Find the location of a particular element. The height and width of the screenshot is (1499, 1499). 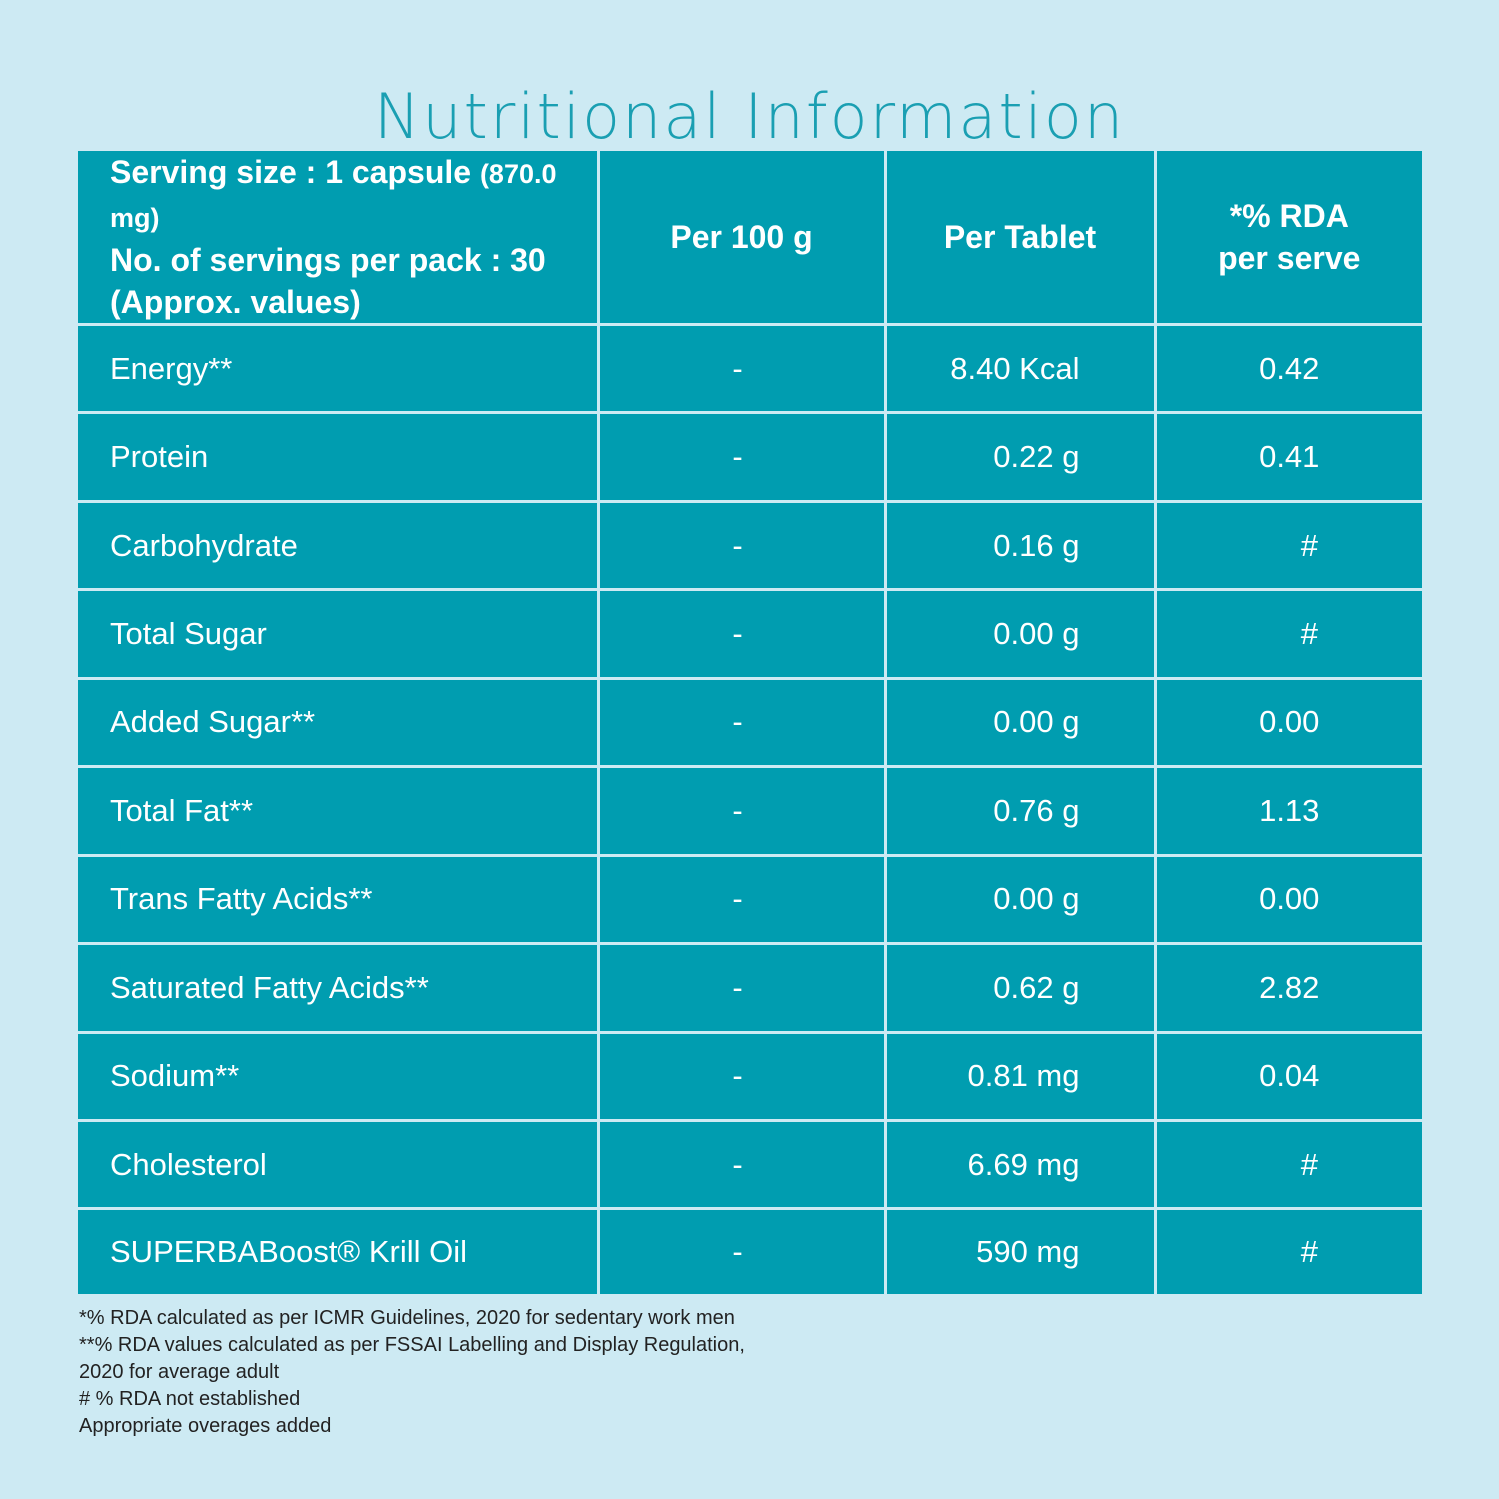

nutrient-name: Trans Fatty Acids** is located at coordinates (339, 899).